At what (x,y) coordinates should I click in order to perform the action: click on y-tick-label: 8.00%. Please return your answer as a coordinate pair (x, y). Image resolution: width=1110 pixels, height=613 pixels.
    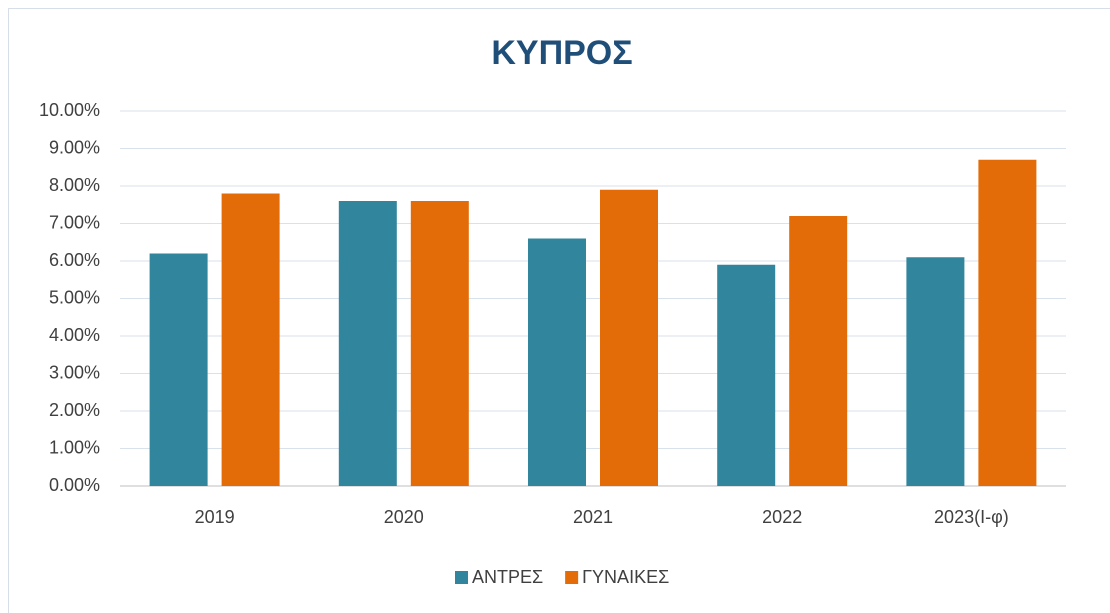
    Looking at the image, I should click on (74, 185).